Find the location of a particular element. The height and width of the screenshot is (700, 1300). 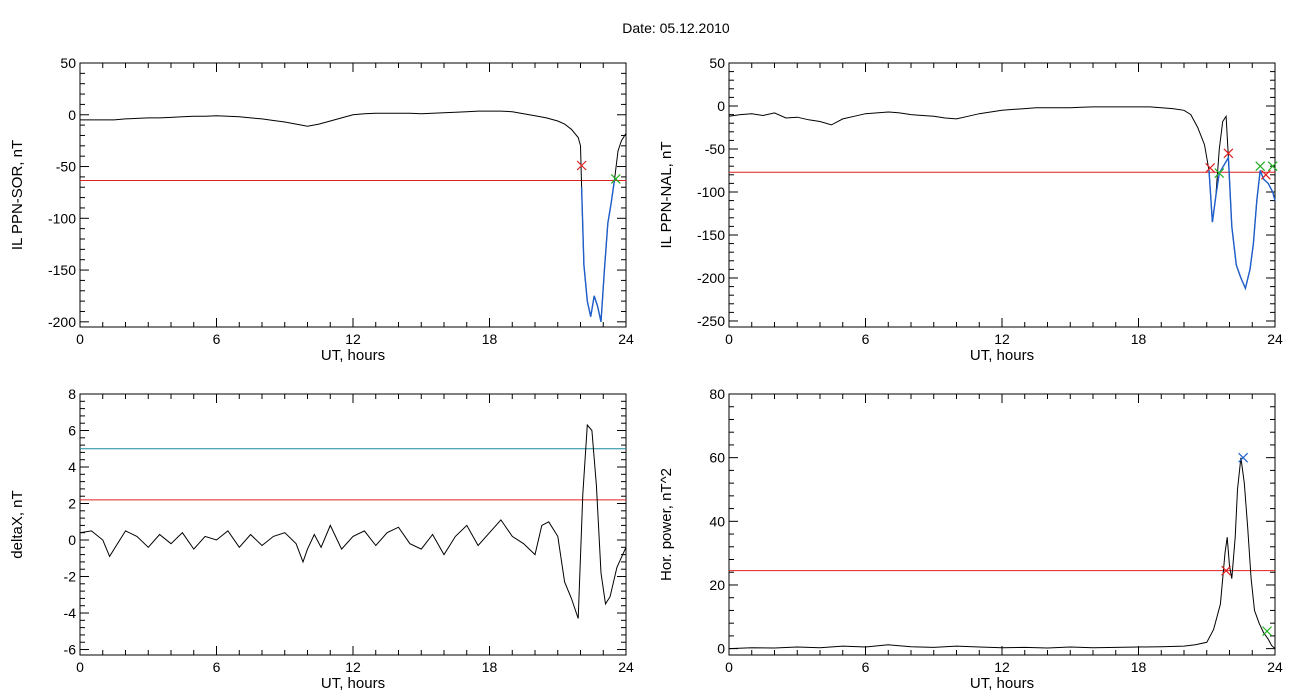

y-tick-label: -6 is located at coordinates (70, 650).